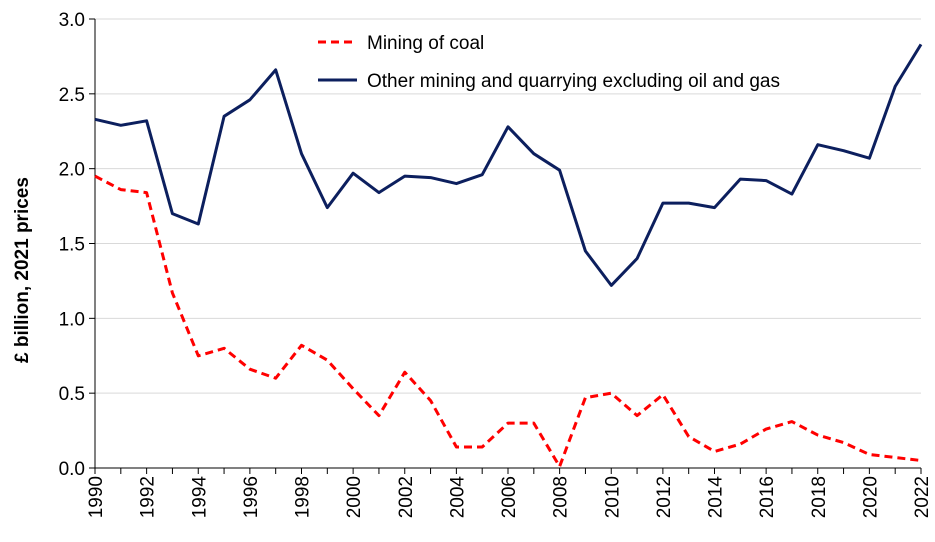 This screenshot has width=935, height=542. What do you see at coordinates (72, 170) in the screenshot?
I see `y-tick-label: 2.0` at bounding box center [72, 170].